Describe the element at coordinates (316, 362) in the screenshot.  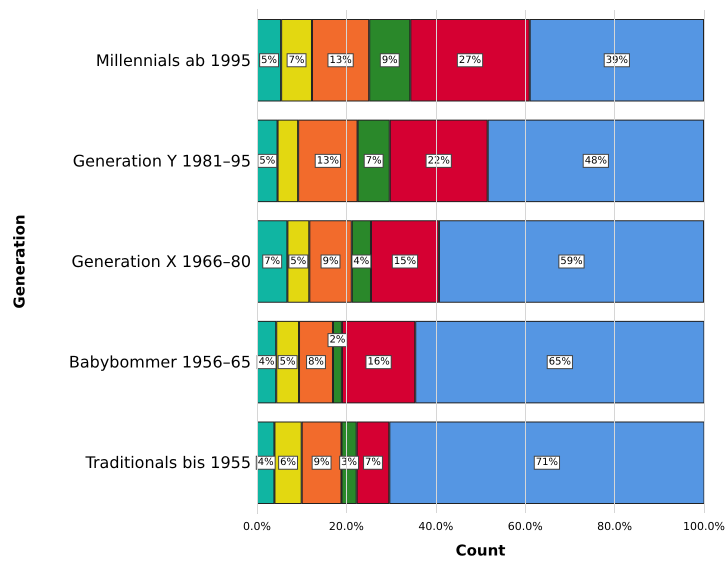
I see `data-label: 8%` at that location.